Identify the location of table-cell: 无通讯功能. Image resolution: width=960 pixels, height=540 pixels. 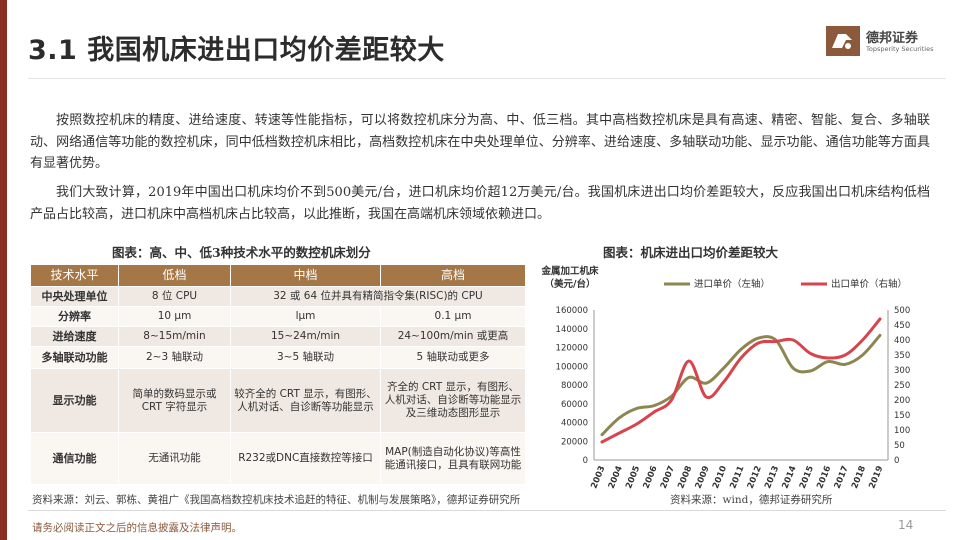
(174, 458).